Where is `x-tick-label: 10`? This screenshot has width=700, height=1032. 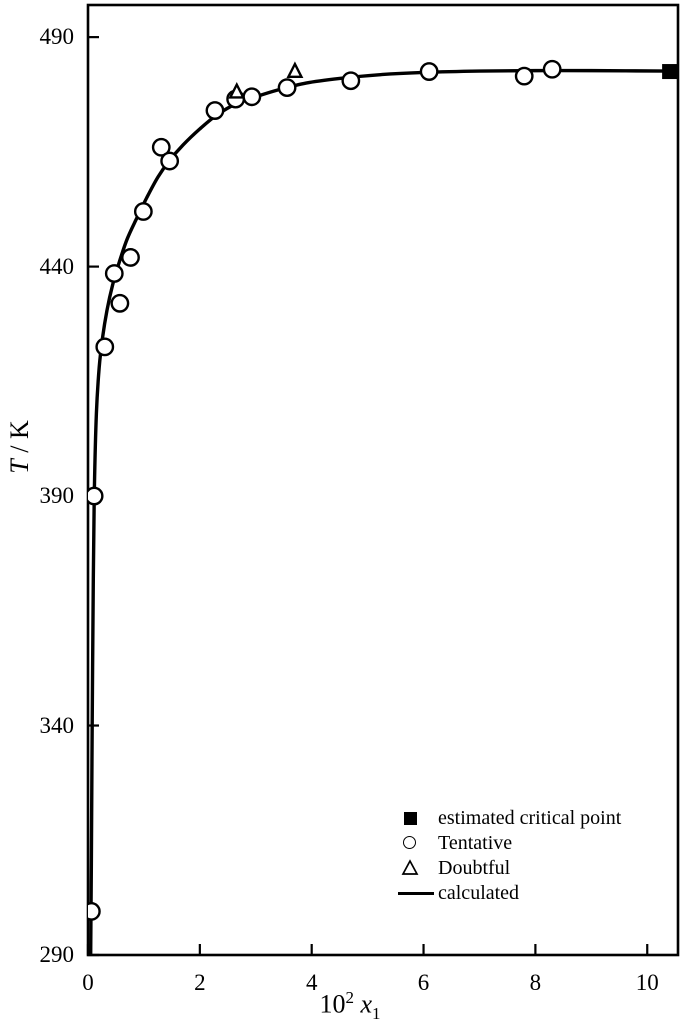 x-tick-label: 10 is located at coordinates (647, 982).